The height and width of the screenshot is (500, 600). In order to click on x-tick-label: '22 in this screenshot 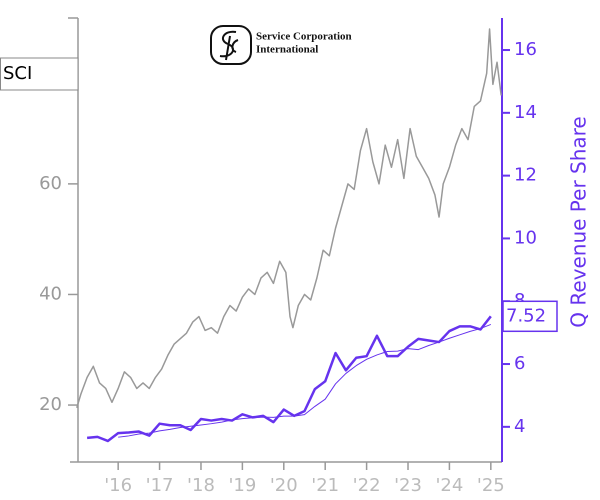, I will do `click(367, 485)`.